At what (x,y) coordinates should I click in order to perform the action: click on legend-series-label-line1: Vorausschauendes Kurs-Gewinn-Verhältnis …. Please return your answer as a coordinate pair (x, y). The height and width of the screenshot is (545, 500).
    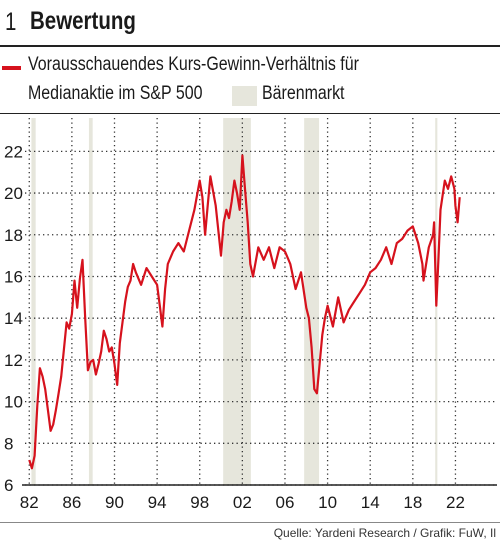
    Looking at the image, I should click on (193, 64).